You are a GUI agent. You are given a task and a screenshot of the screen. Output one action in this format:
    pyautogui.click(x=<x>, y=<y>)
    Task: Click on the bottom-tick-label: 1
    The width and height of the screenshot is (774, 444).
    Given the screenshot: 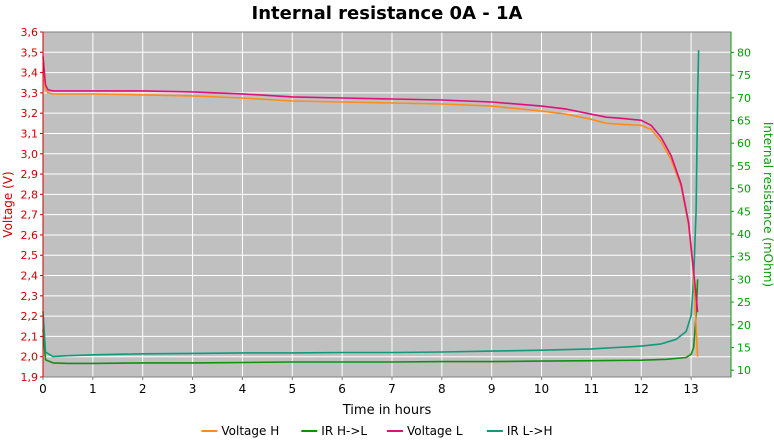 What is the action you would take?
    pyautogui.click(x=93, y=389)
    